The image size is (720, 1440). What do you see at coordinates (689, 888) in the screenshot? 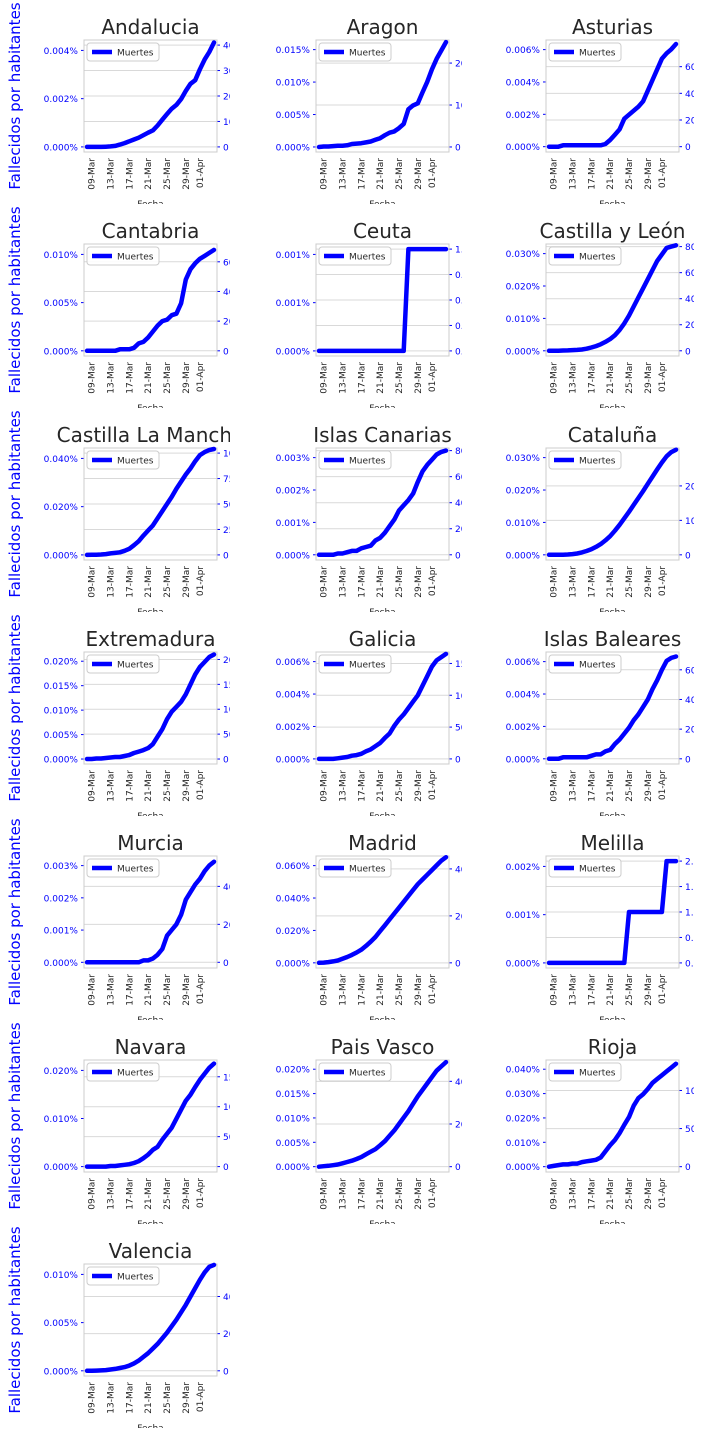
I see `right-tick-label: 1.5` at bounding box center [689, 888].